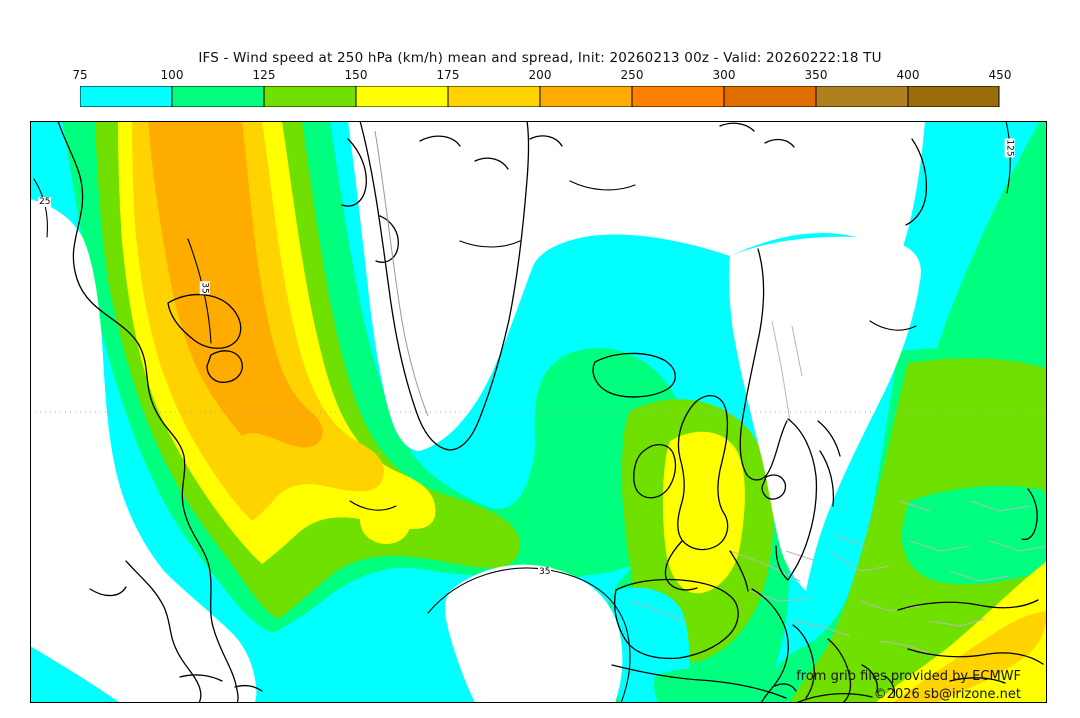 This screenshot has width=1080, height=718. I want to click on tick-label: 350, so click(816, 75).